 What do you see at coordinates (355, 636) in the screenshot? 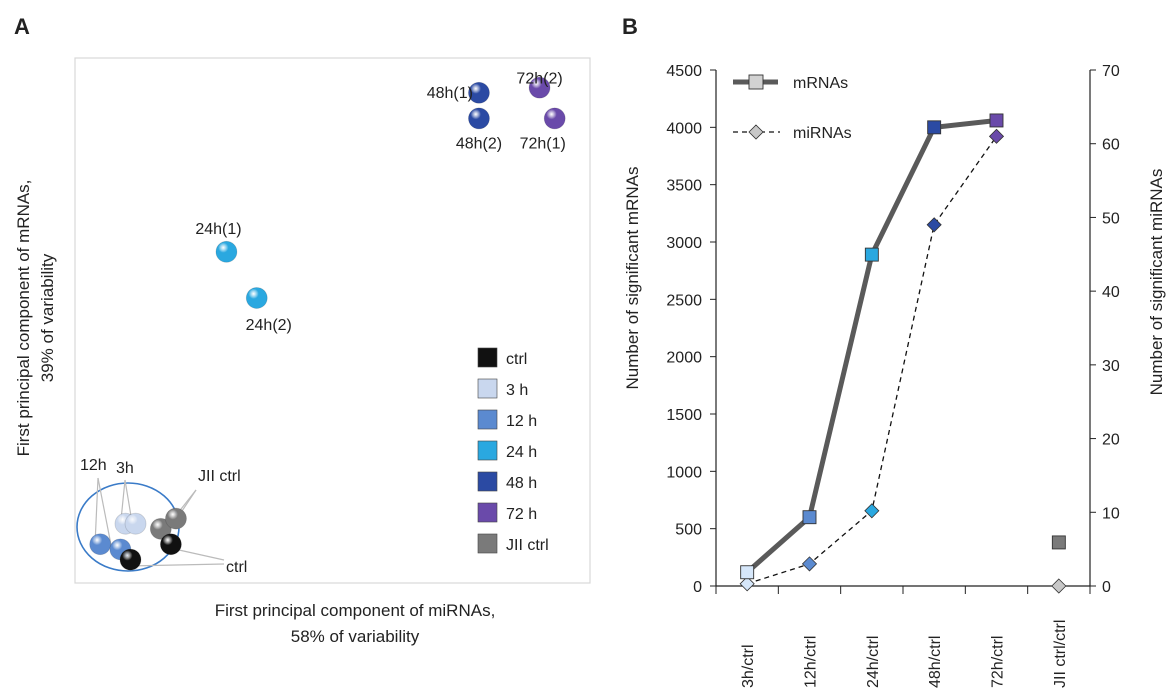
I see `pca-x-axis-title-line2: 58% of variability` at bounding box center [355, 636].